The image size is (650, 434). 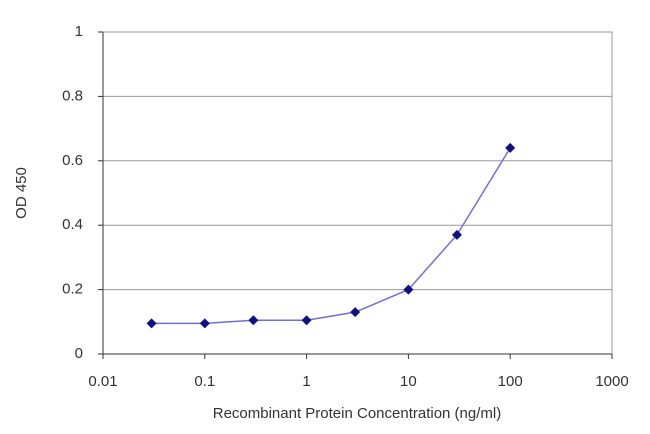 What do you see at coordinates (72, 289) in the screenshot?
I see `y-tick-label: 0.2` at bounding box center [72, 289].